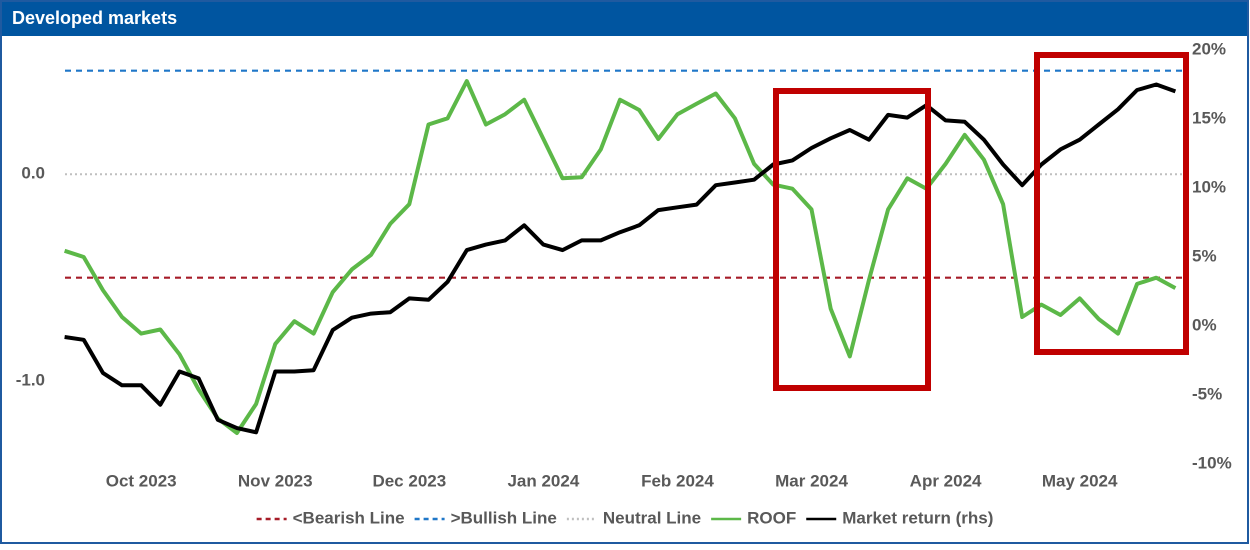  Describe the element at coordinates (946, 480) in the screenshot. I see `x-tick-label: Apr 2024` at that location.